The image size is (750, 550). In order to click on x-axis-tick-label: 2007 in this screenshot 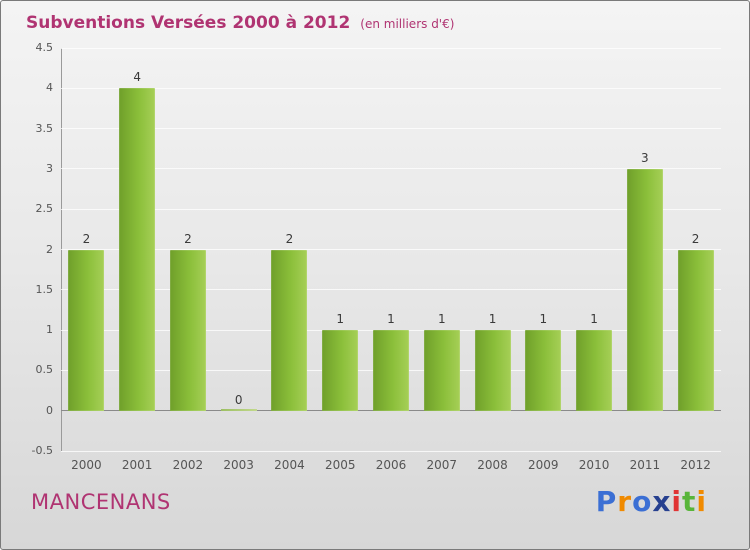, I will do `click(442, 465)`.